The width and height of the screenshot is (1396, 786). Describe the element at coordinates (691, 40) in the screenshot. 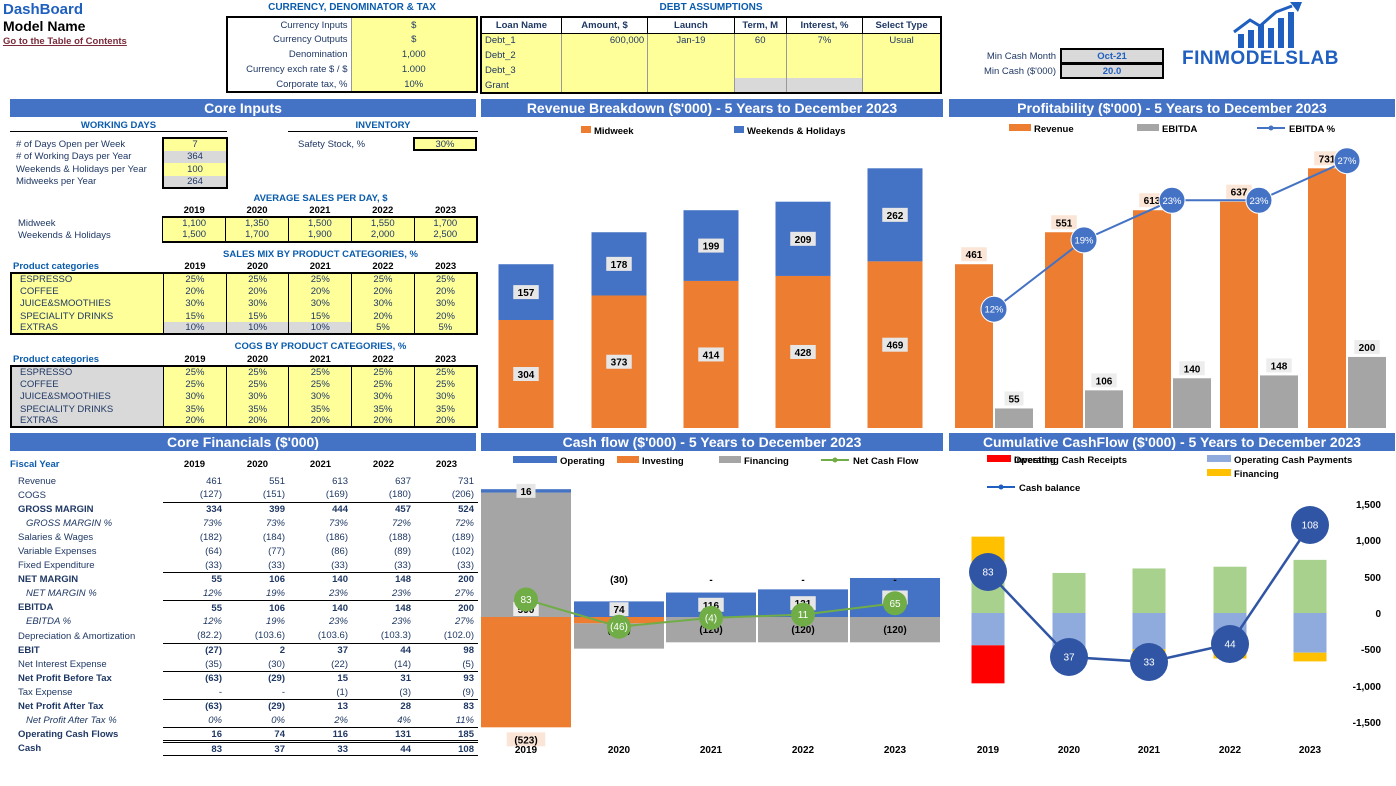

I see `debt-cell: Jan-19` at that location.